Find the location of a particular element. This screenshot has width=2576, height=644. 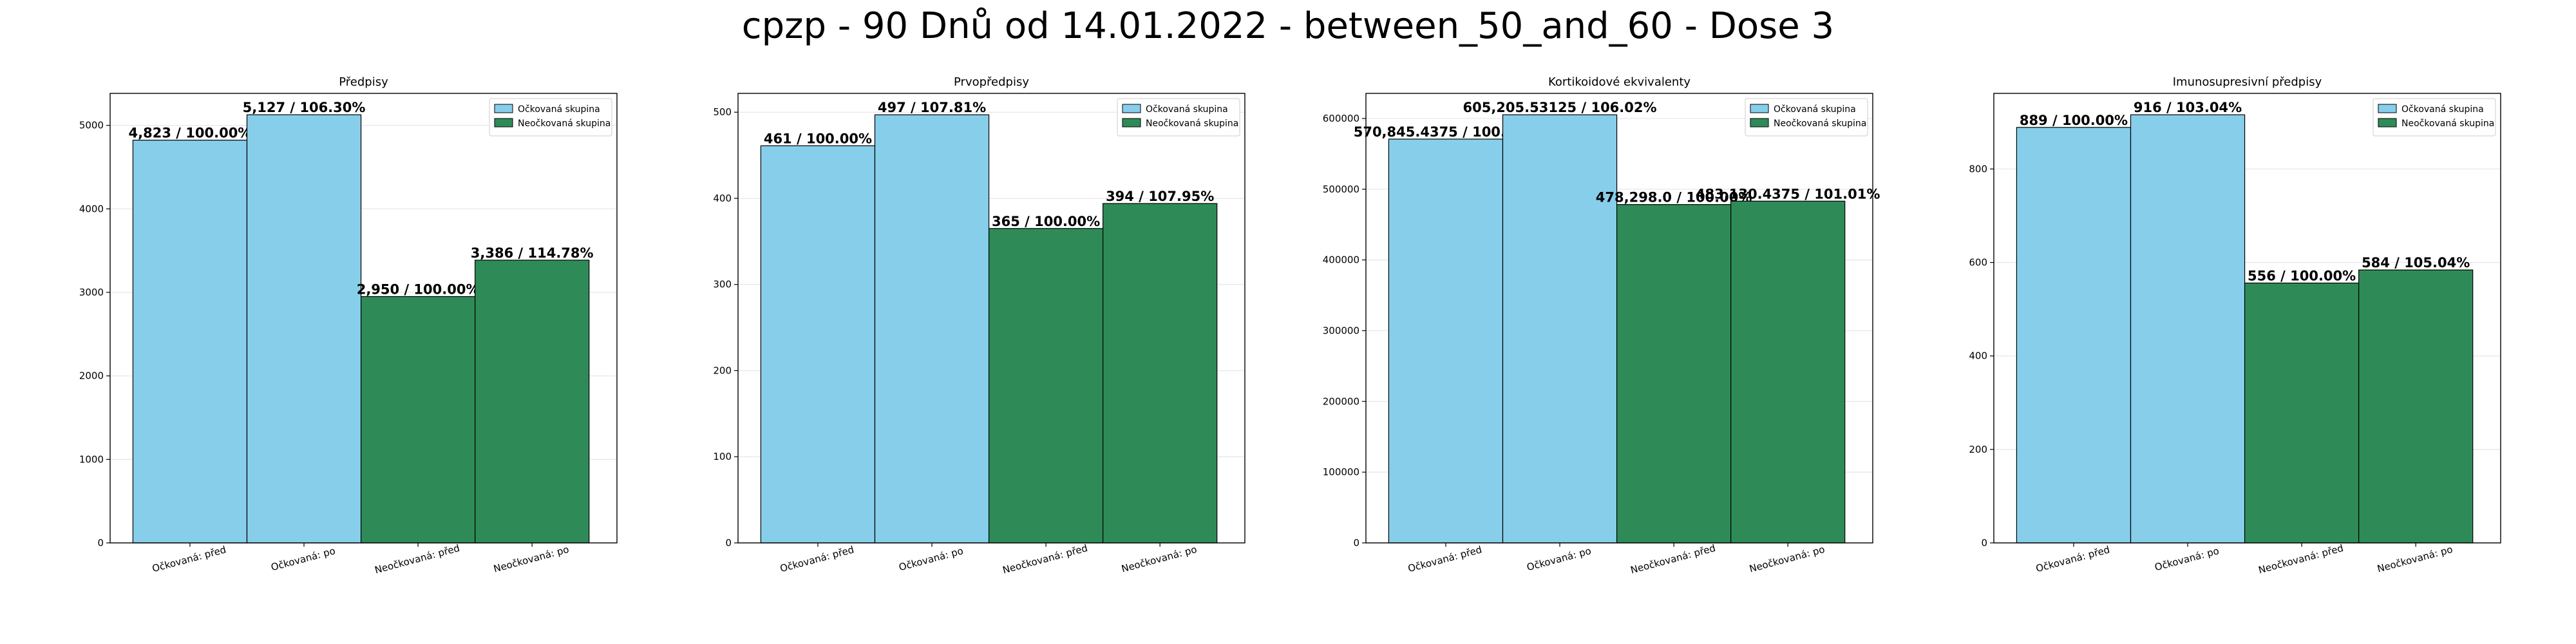

chart-title: Prvopředpisy is located at coordinates (991, 82).